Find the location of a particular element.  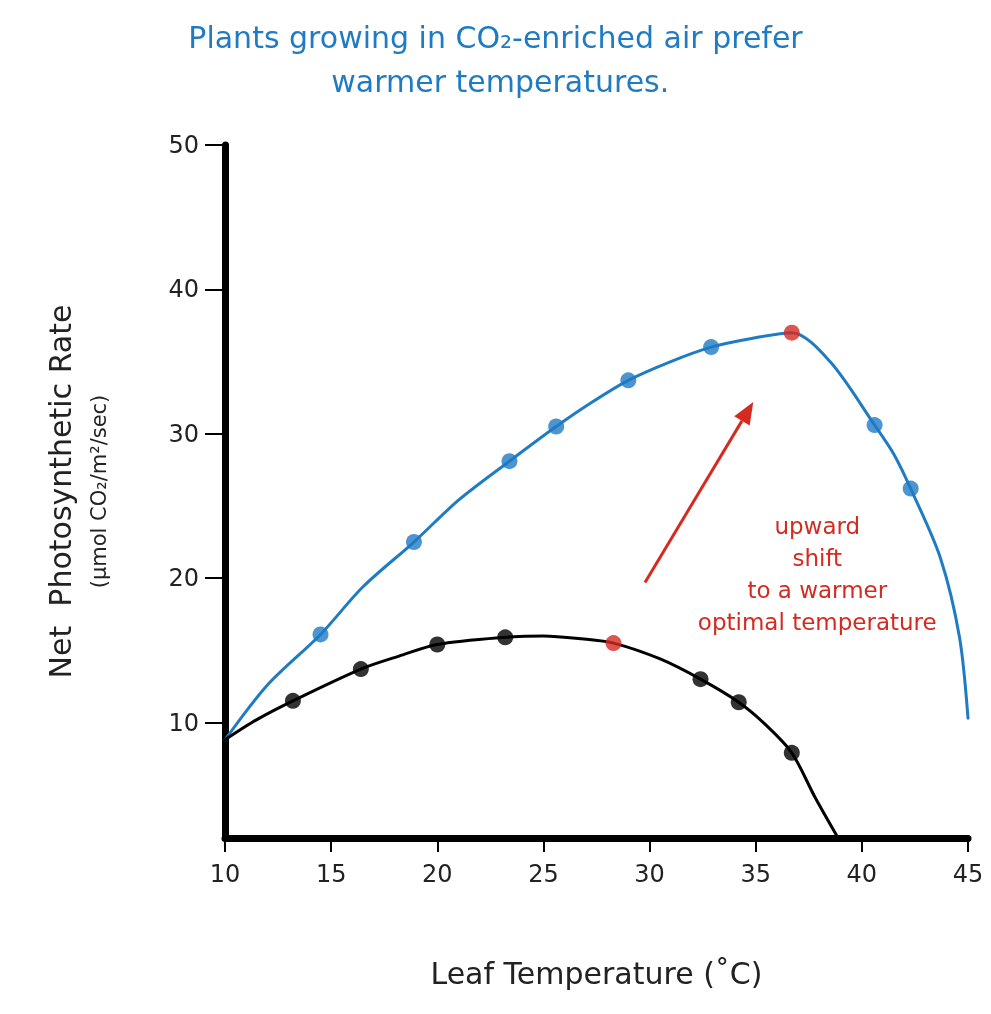

y-axis-title: Net Photosynthetic Rate (μmol CO₂/m²/sec) is located at coordinates (76, 491).